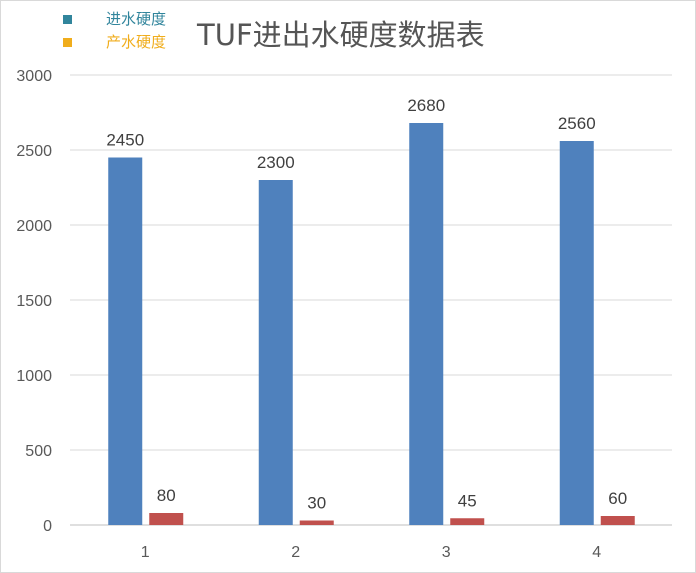 This screenshot has height=573, width=696. What do you see at coordinates (34, 376) in the screenshot?
I see `y-tick-label: 1000` at bounding box center [34, 376].